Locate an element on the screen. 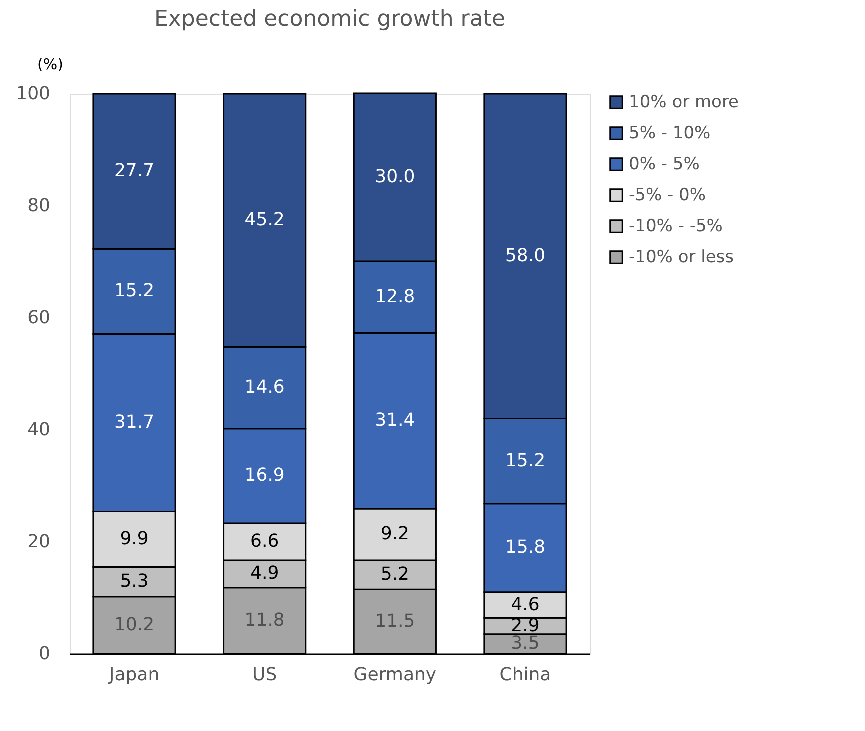 The image size is (865, 731). y-tick-label: 20 is located at coordinates (39, 542).